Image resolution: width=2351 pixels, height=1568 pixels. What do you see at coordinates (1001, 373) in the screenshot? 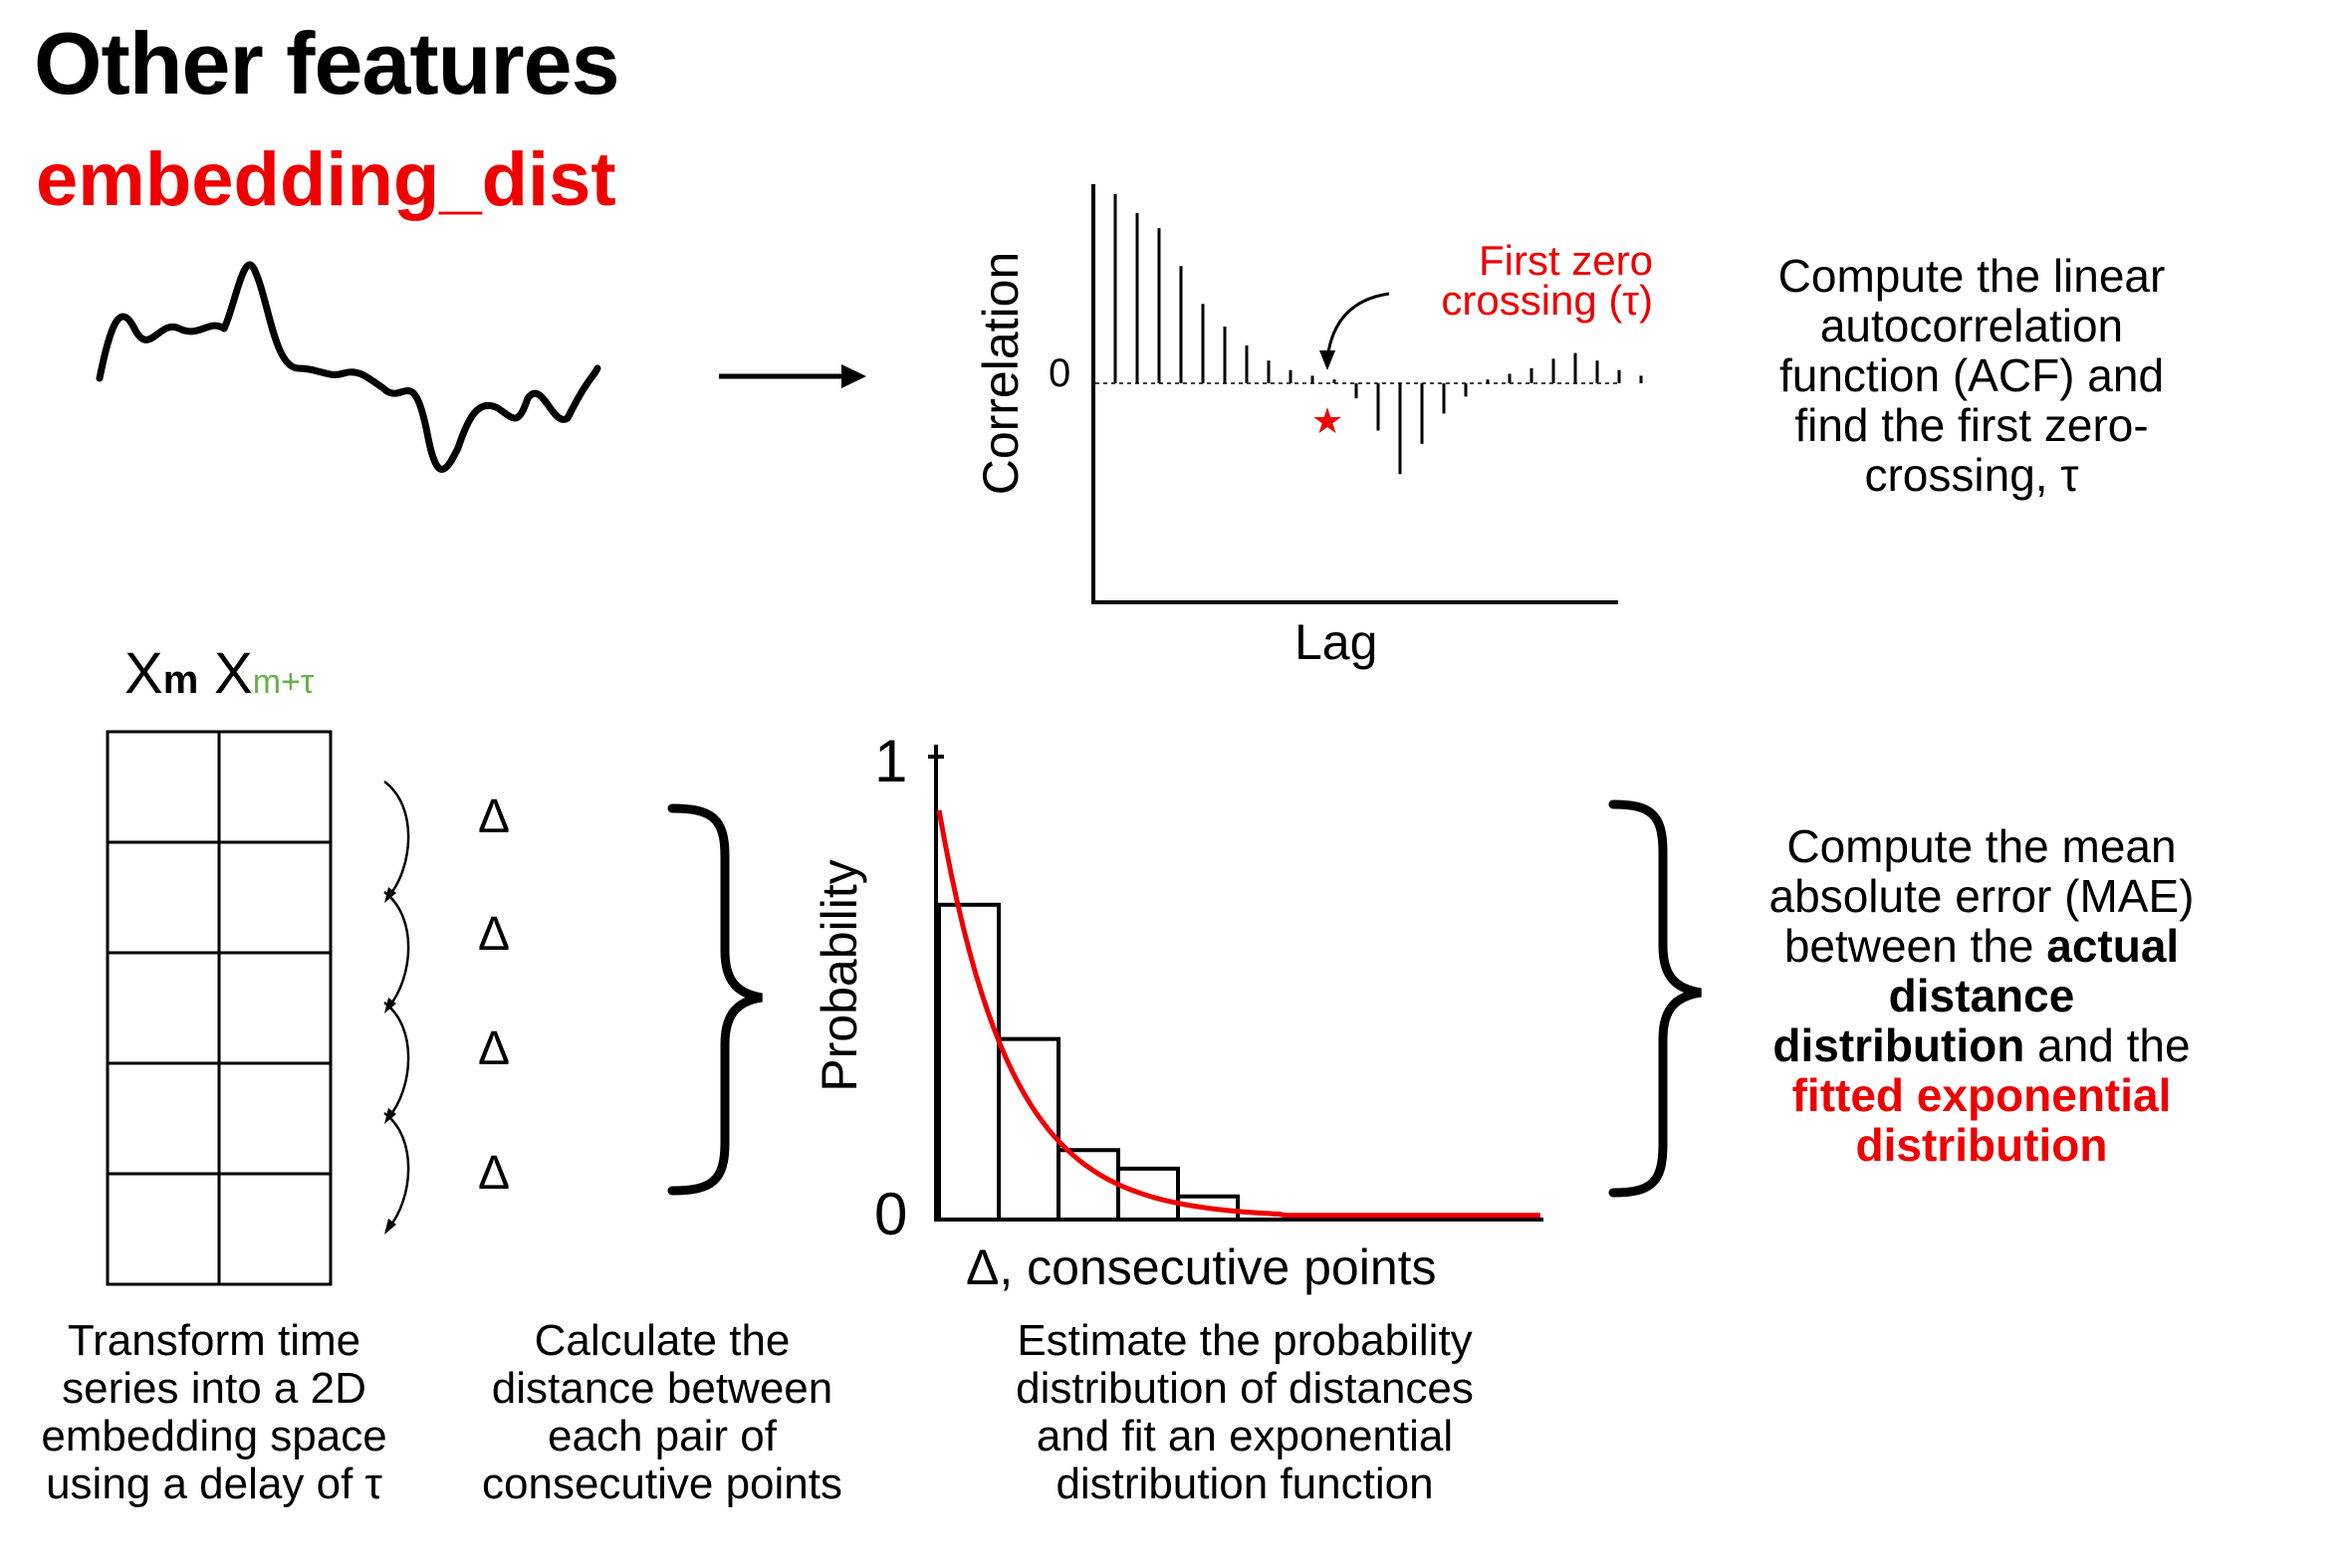
I see `acf-y-label: Correlation` at bounding box center [1001, 373].